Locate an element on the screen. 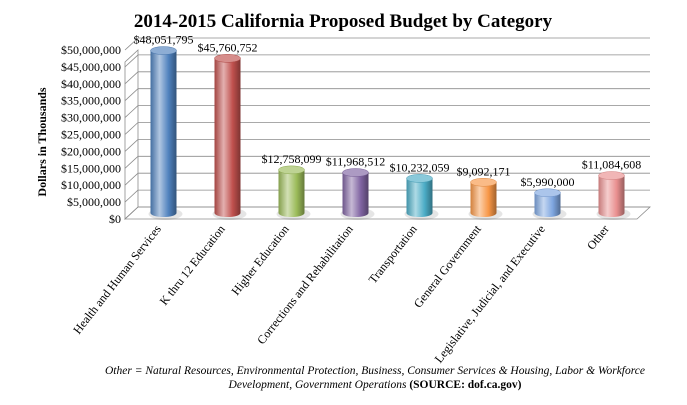 The image size is (687, 405). x-tick-label: Legislative, Judicial, and Executive is located at coordinates (490, 293).